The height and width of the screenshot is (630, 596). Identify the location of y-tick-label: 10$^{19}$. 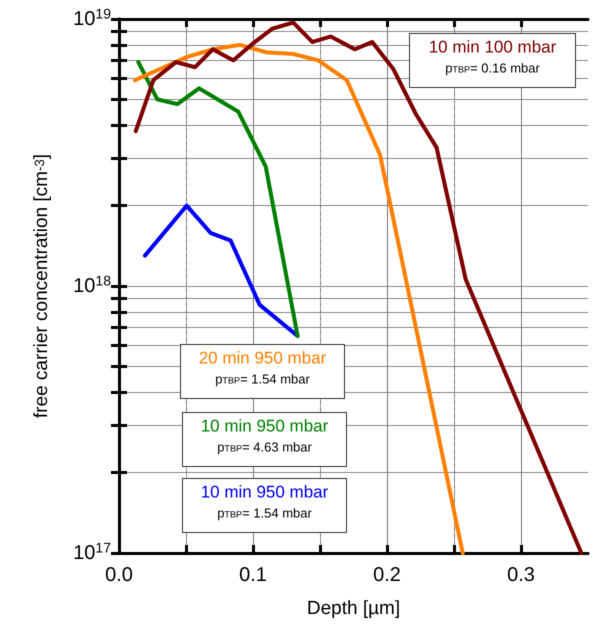
(92, 18).